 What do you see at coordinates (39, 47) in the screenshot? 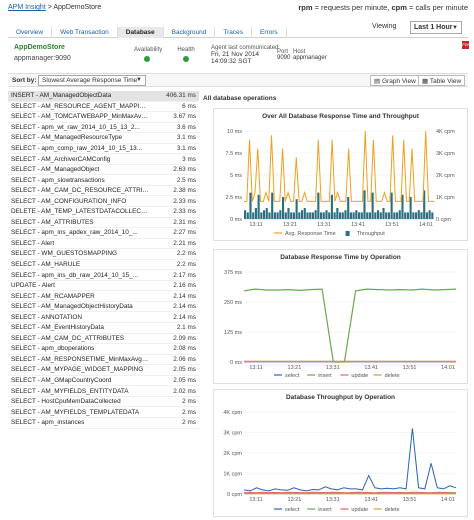
I see `app-name: AppDemoStore` at bounding box center [39, 47].